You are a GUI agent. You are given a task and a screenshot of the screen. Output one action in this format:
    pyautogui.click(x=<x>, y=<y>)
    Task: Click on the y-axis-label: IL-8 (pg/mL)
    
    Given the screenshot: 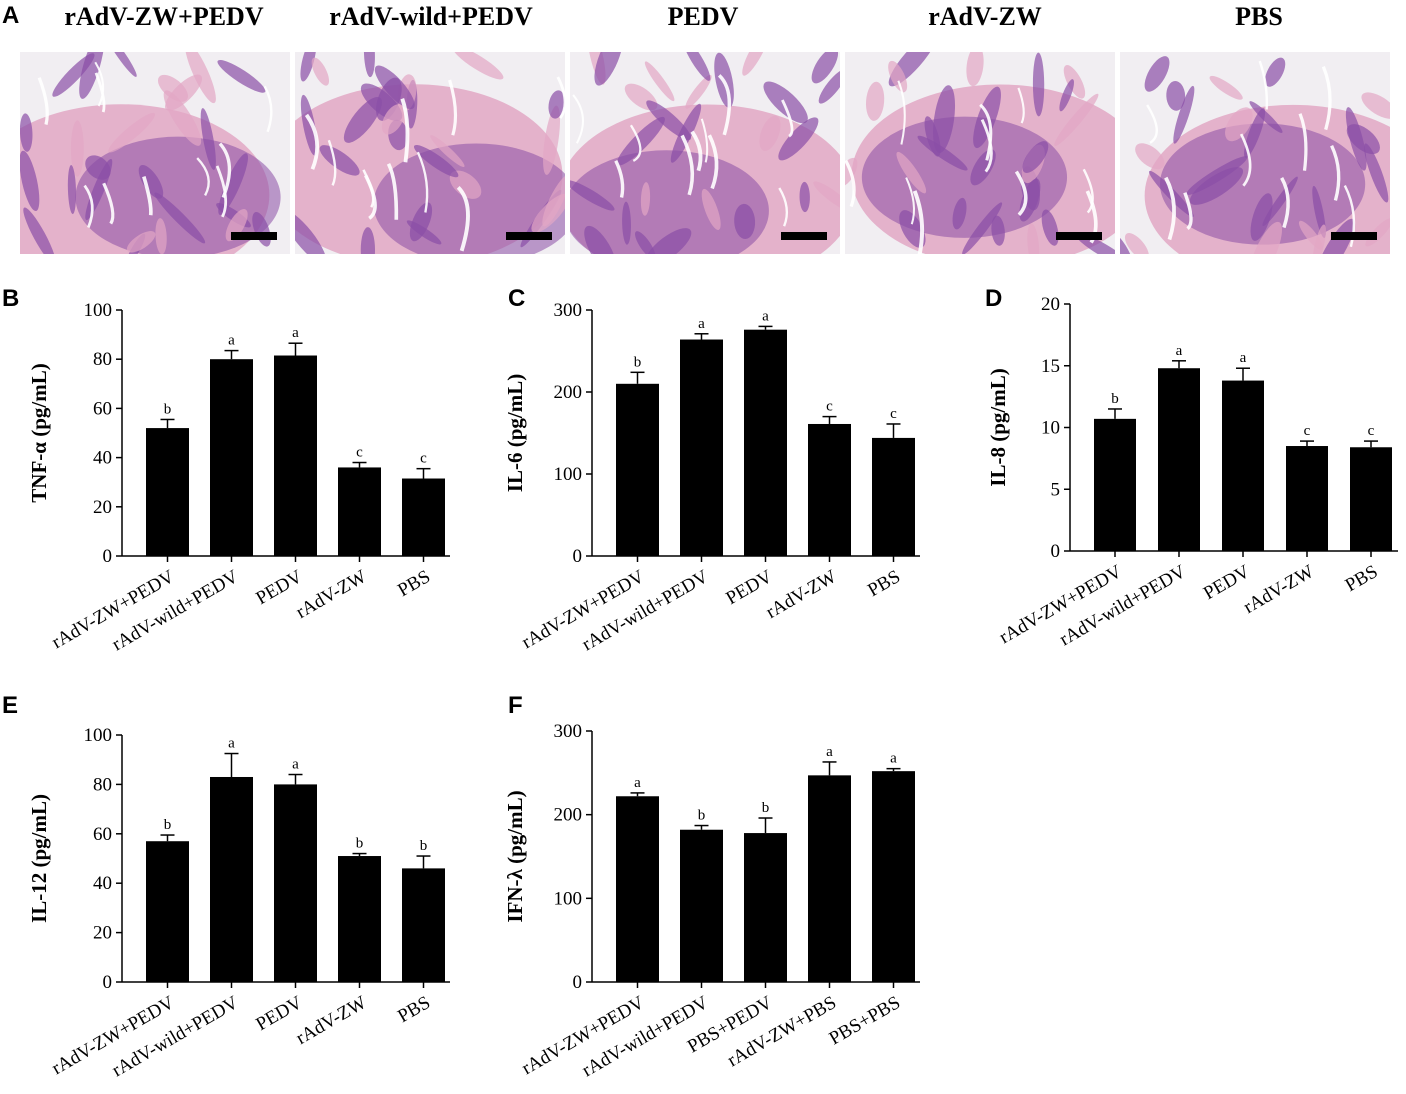 What is the action you would take?
    pyautogui.click(x=998, y=427)
    